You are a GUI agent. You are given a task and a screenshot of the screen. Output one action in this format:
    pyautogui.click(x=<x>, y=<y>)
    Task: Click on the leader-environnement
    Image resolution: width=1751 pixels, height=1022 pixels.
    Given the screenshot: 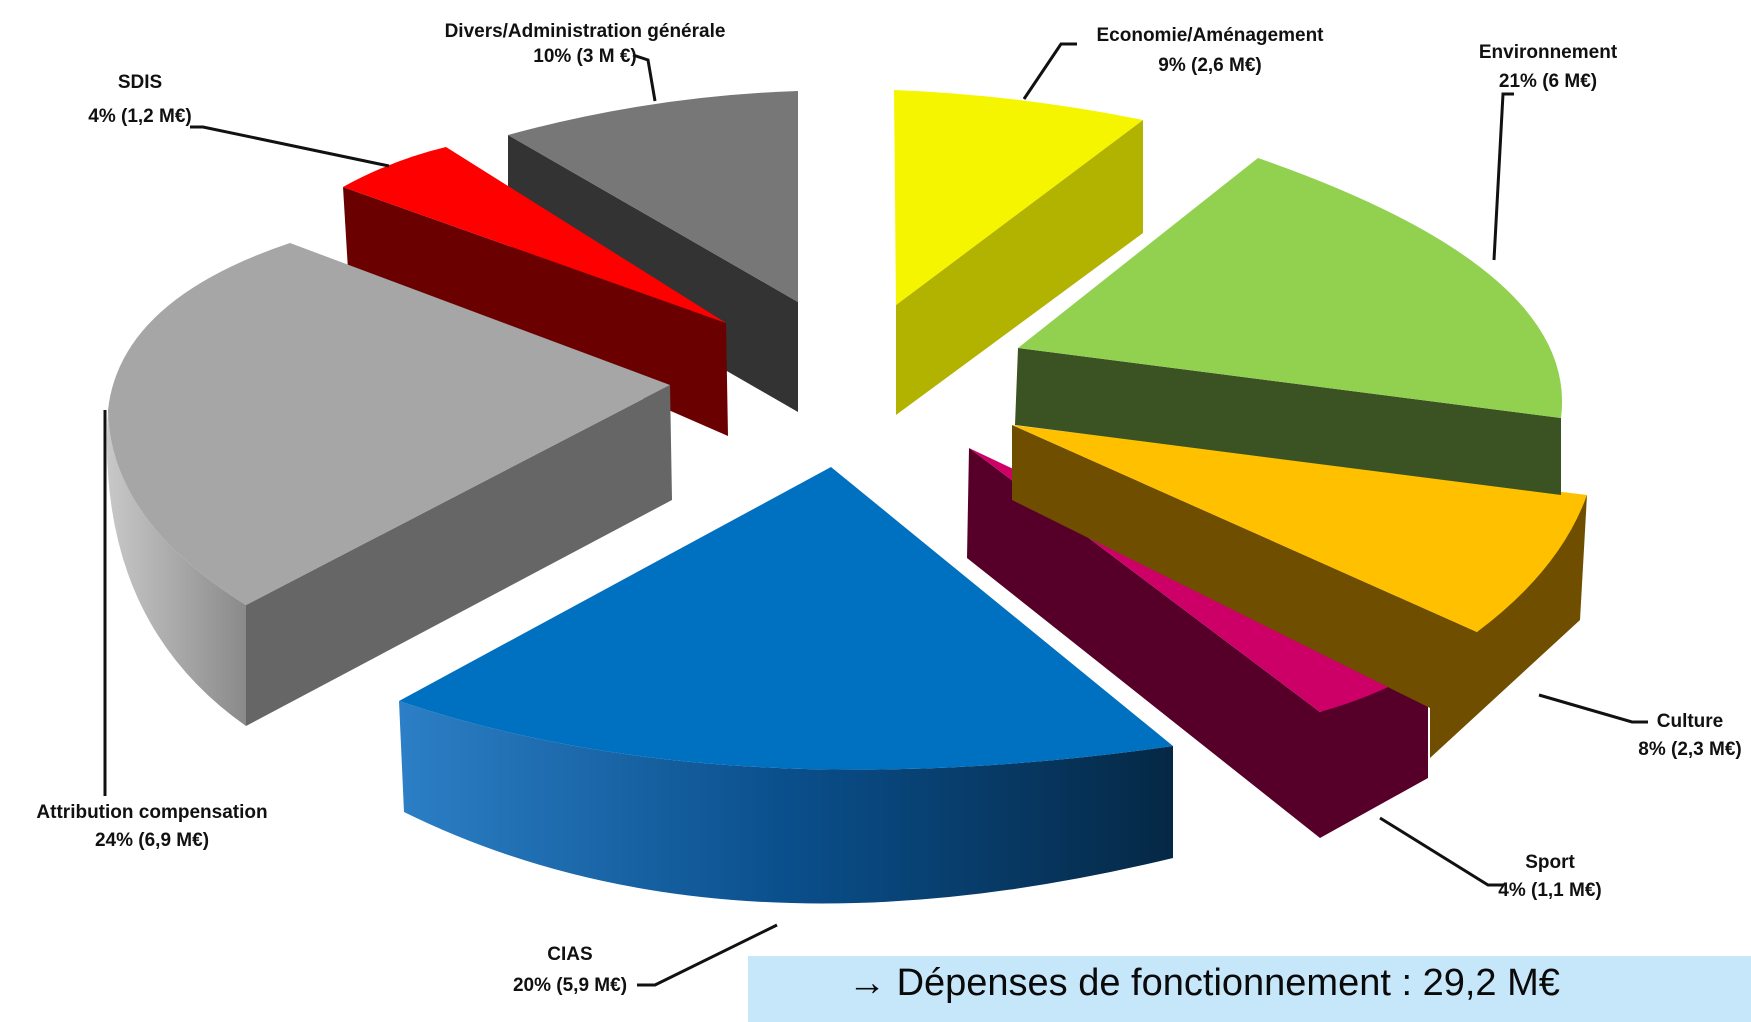 What is the action you would take?
    pyautogui.click(x=1503, y=176)
    